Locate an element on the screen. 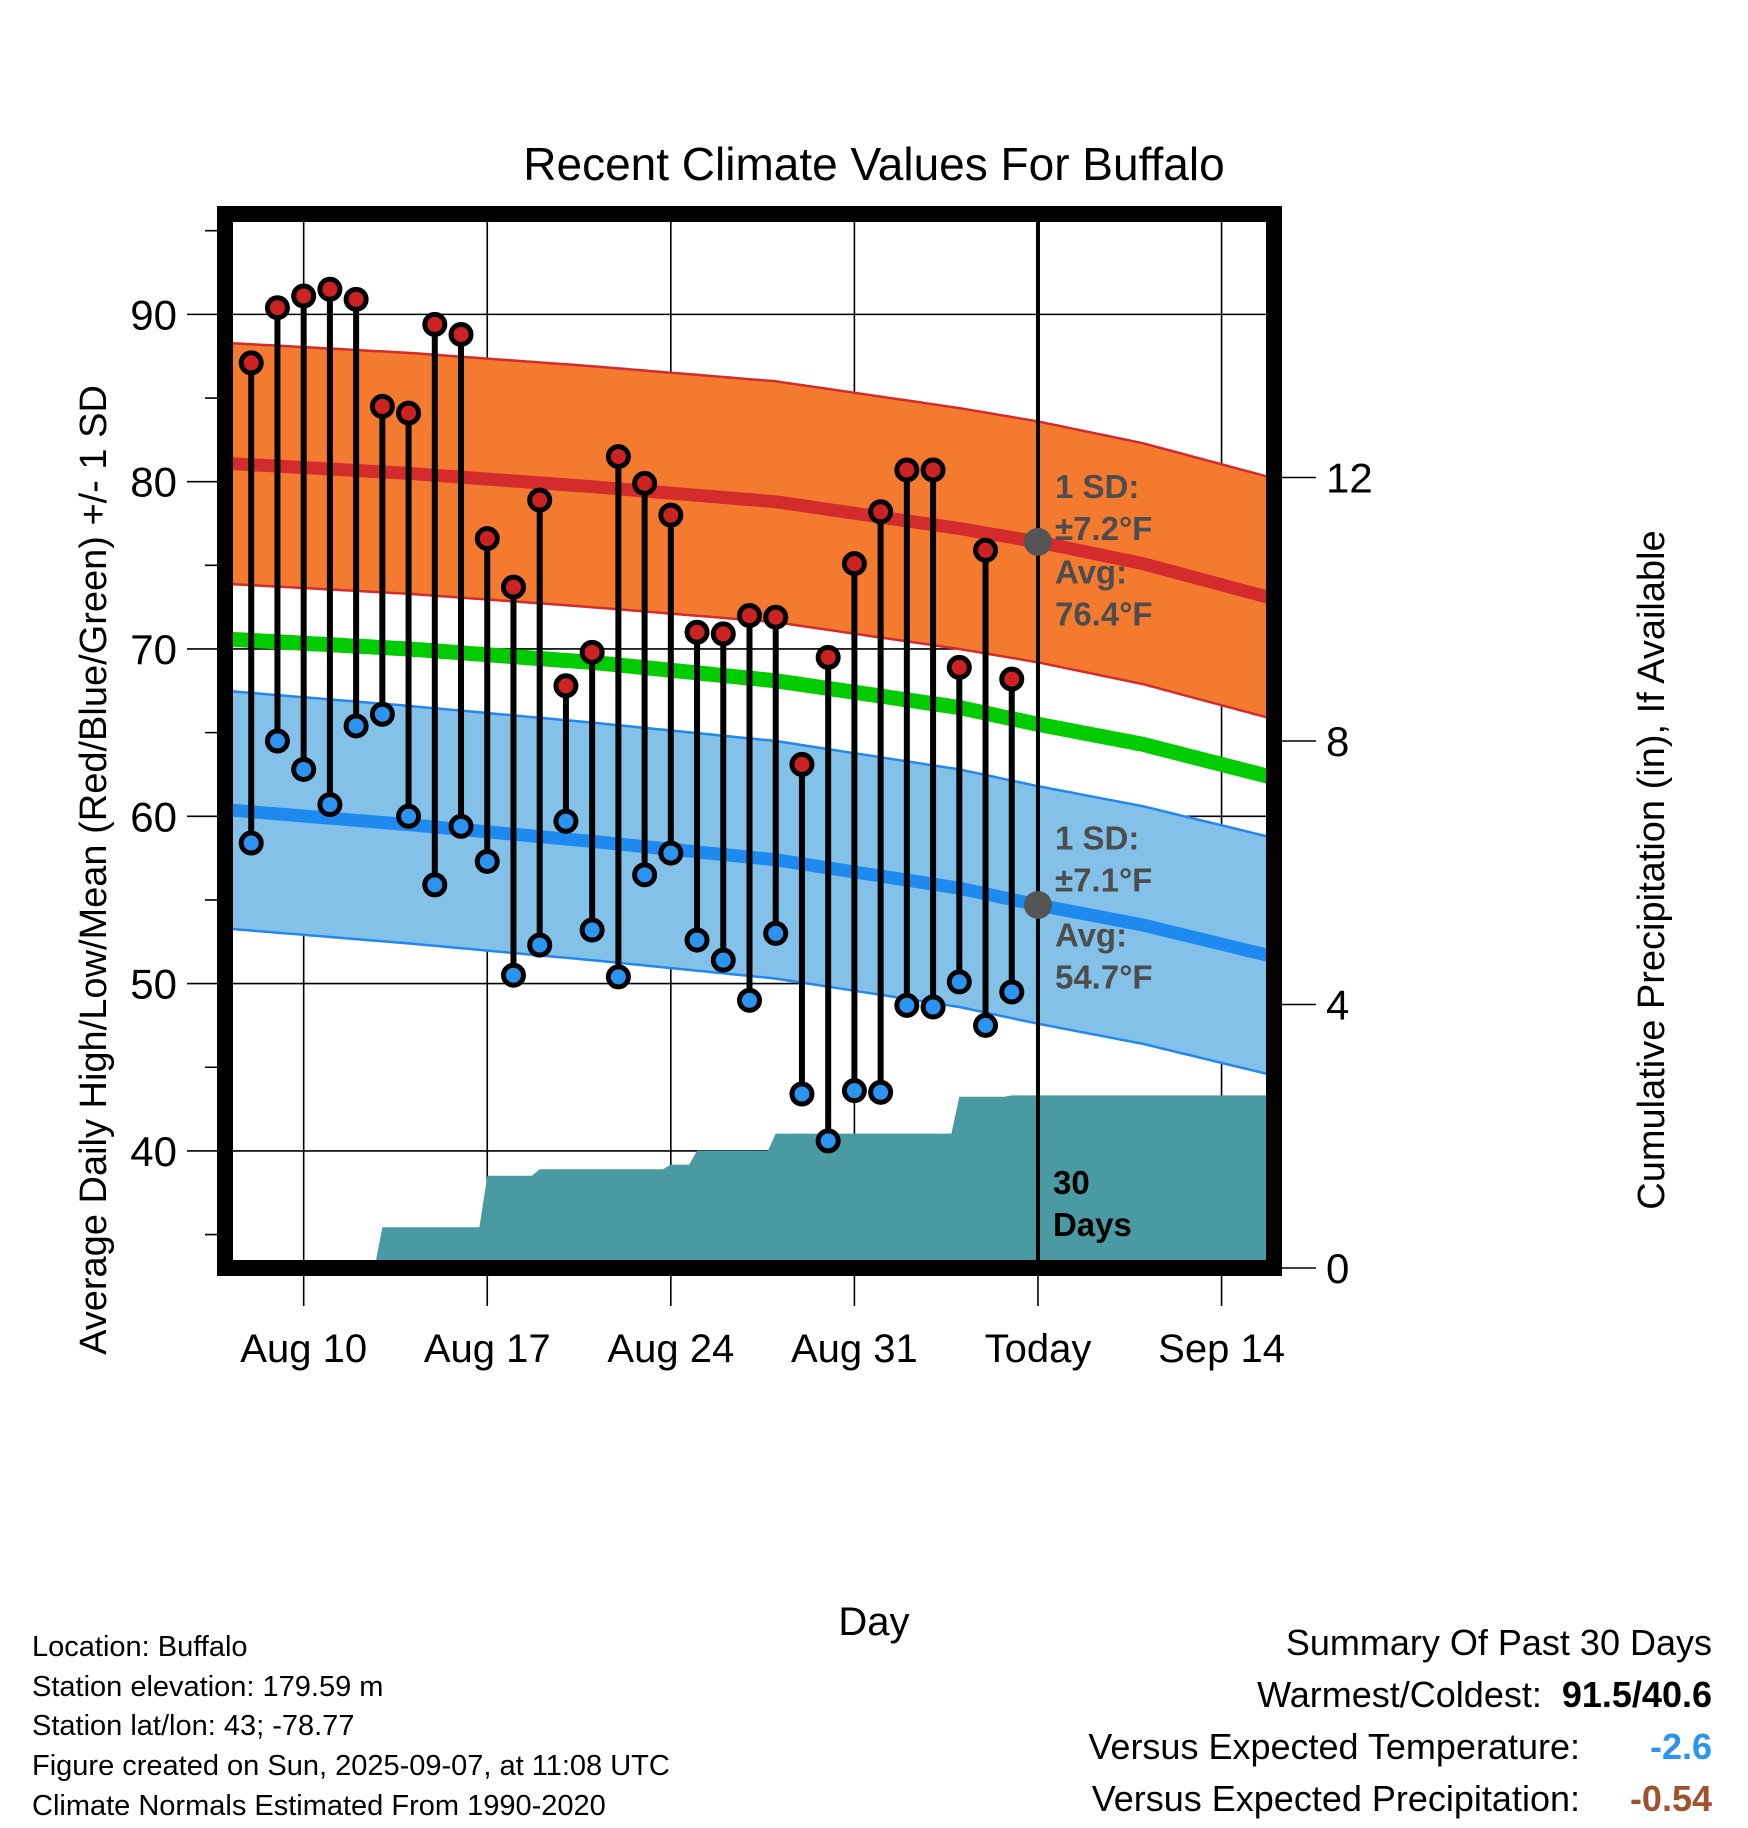 The image size is (1748, 1828). normals-text: Climate Normals Estimated From 1990-2020 is located at coordinates (319, 1806).